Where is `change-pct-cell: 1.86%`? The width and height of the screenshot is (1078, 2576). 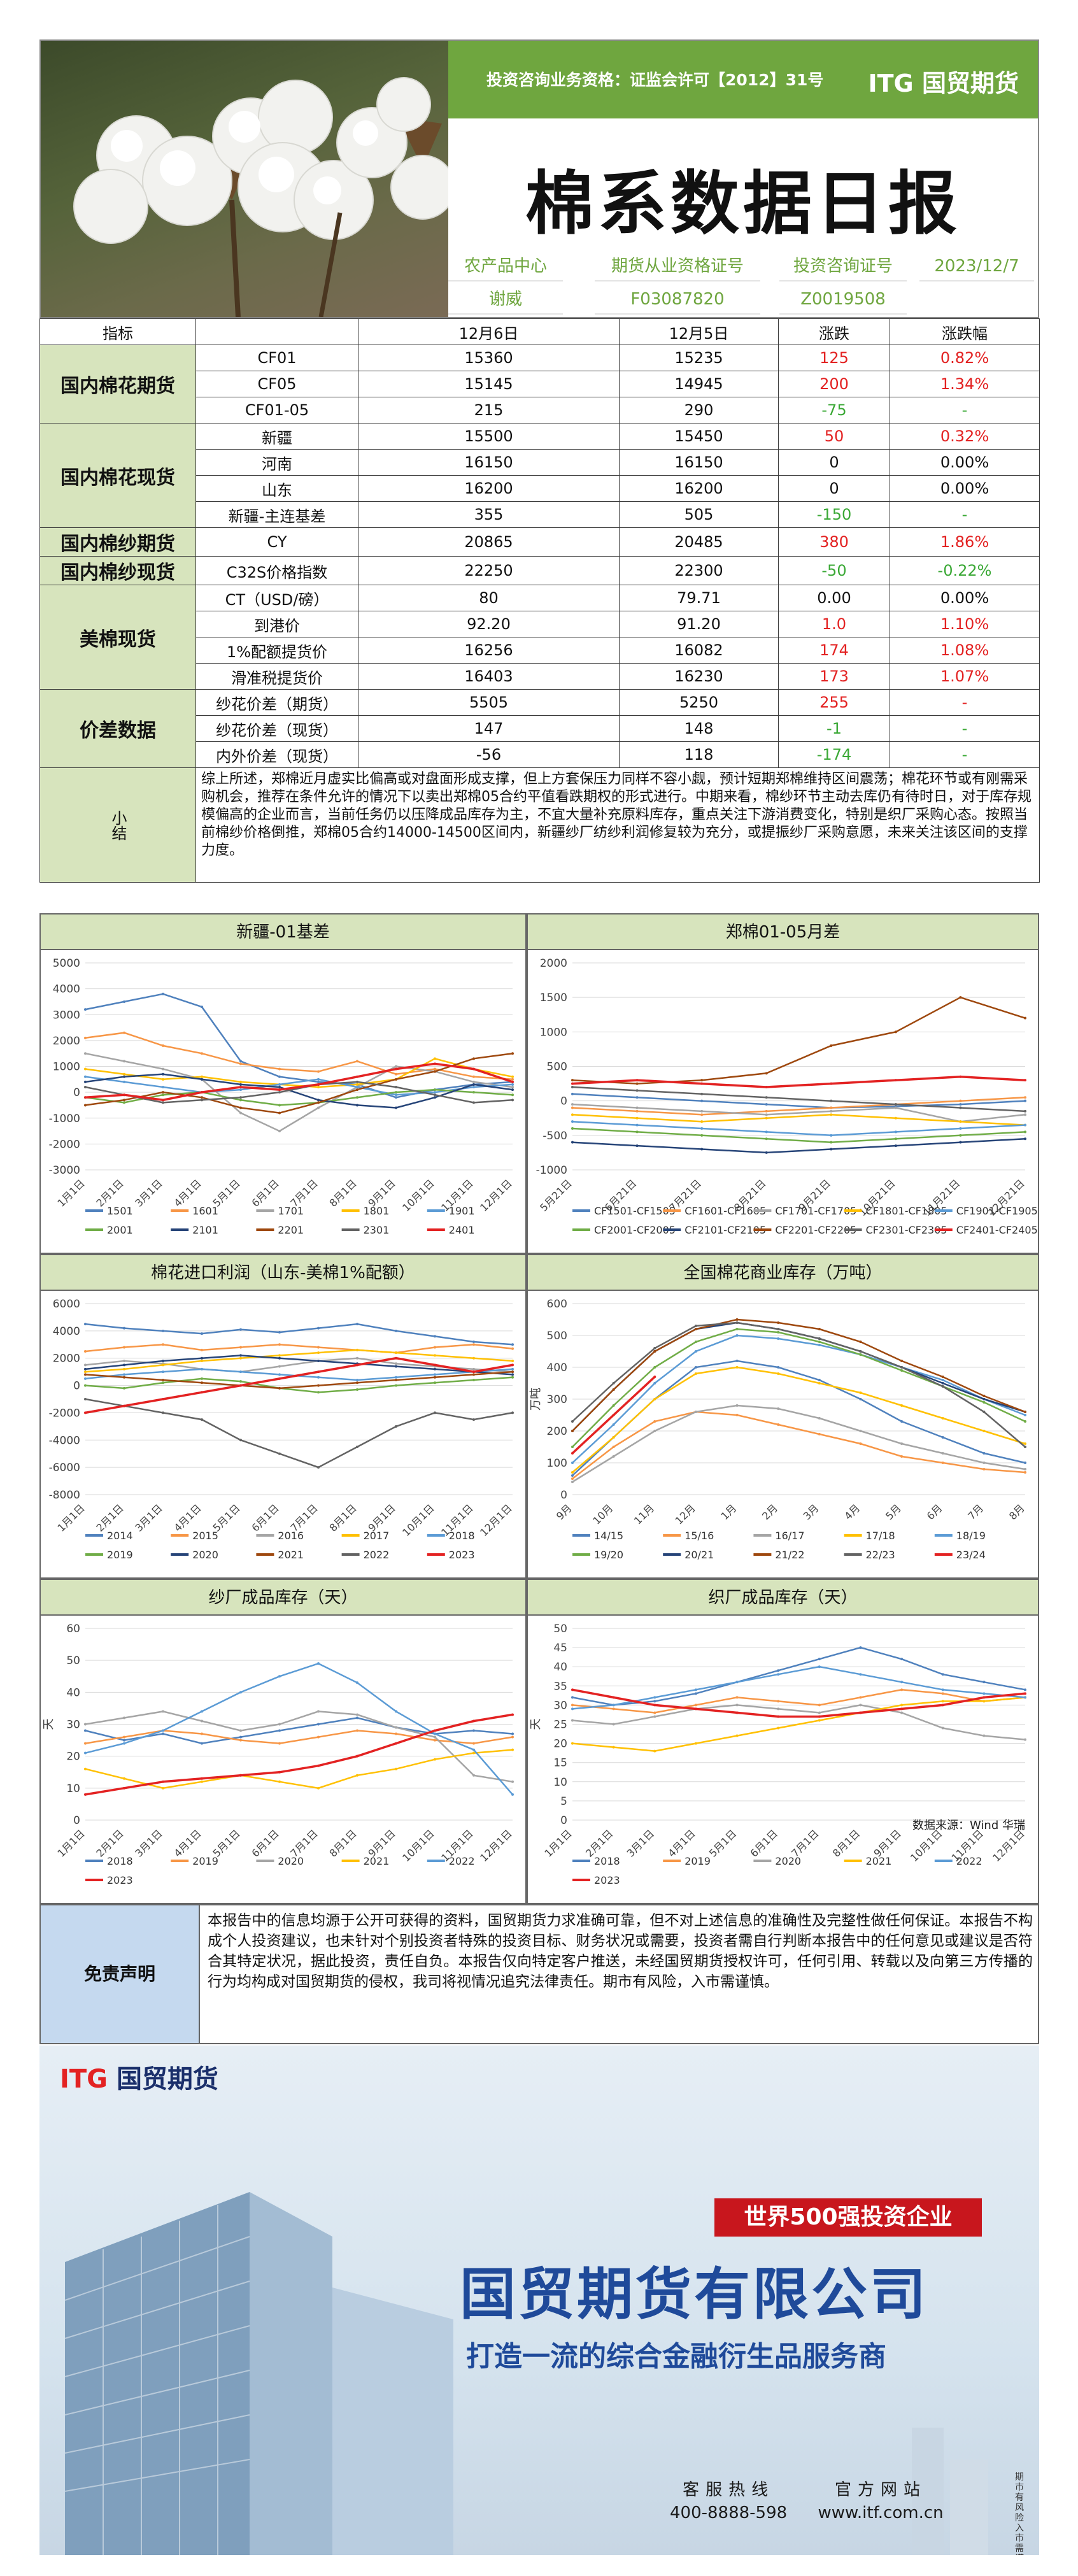
change-pct-cell: 1.86% is located at coordinates (965, 542).